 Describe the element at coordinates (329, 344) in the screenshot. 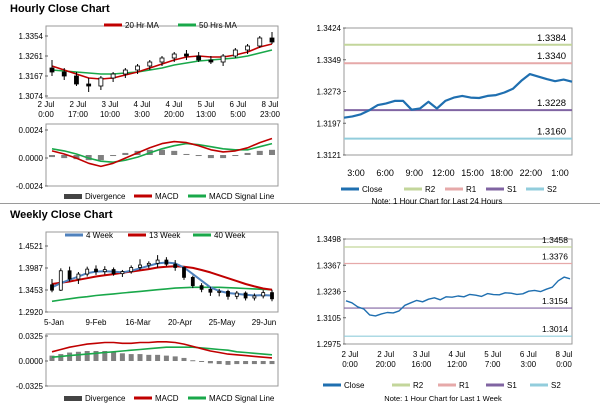

I see `y-tick-label: 1.2975` at that location.